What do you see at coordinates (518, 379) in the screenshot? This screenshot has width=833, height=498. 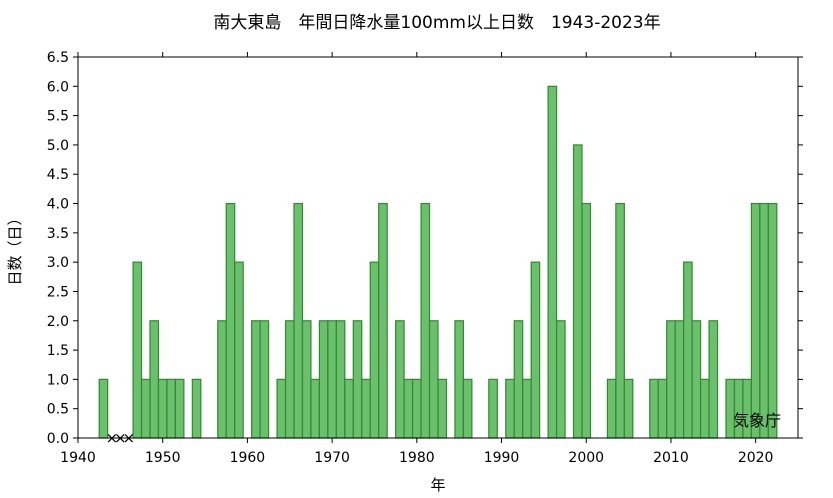 I see `bar-1992` at bounding box center [518, 379].